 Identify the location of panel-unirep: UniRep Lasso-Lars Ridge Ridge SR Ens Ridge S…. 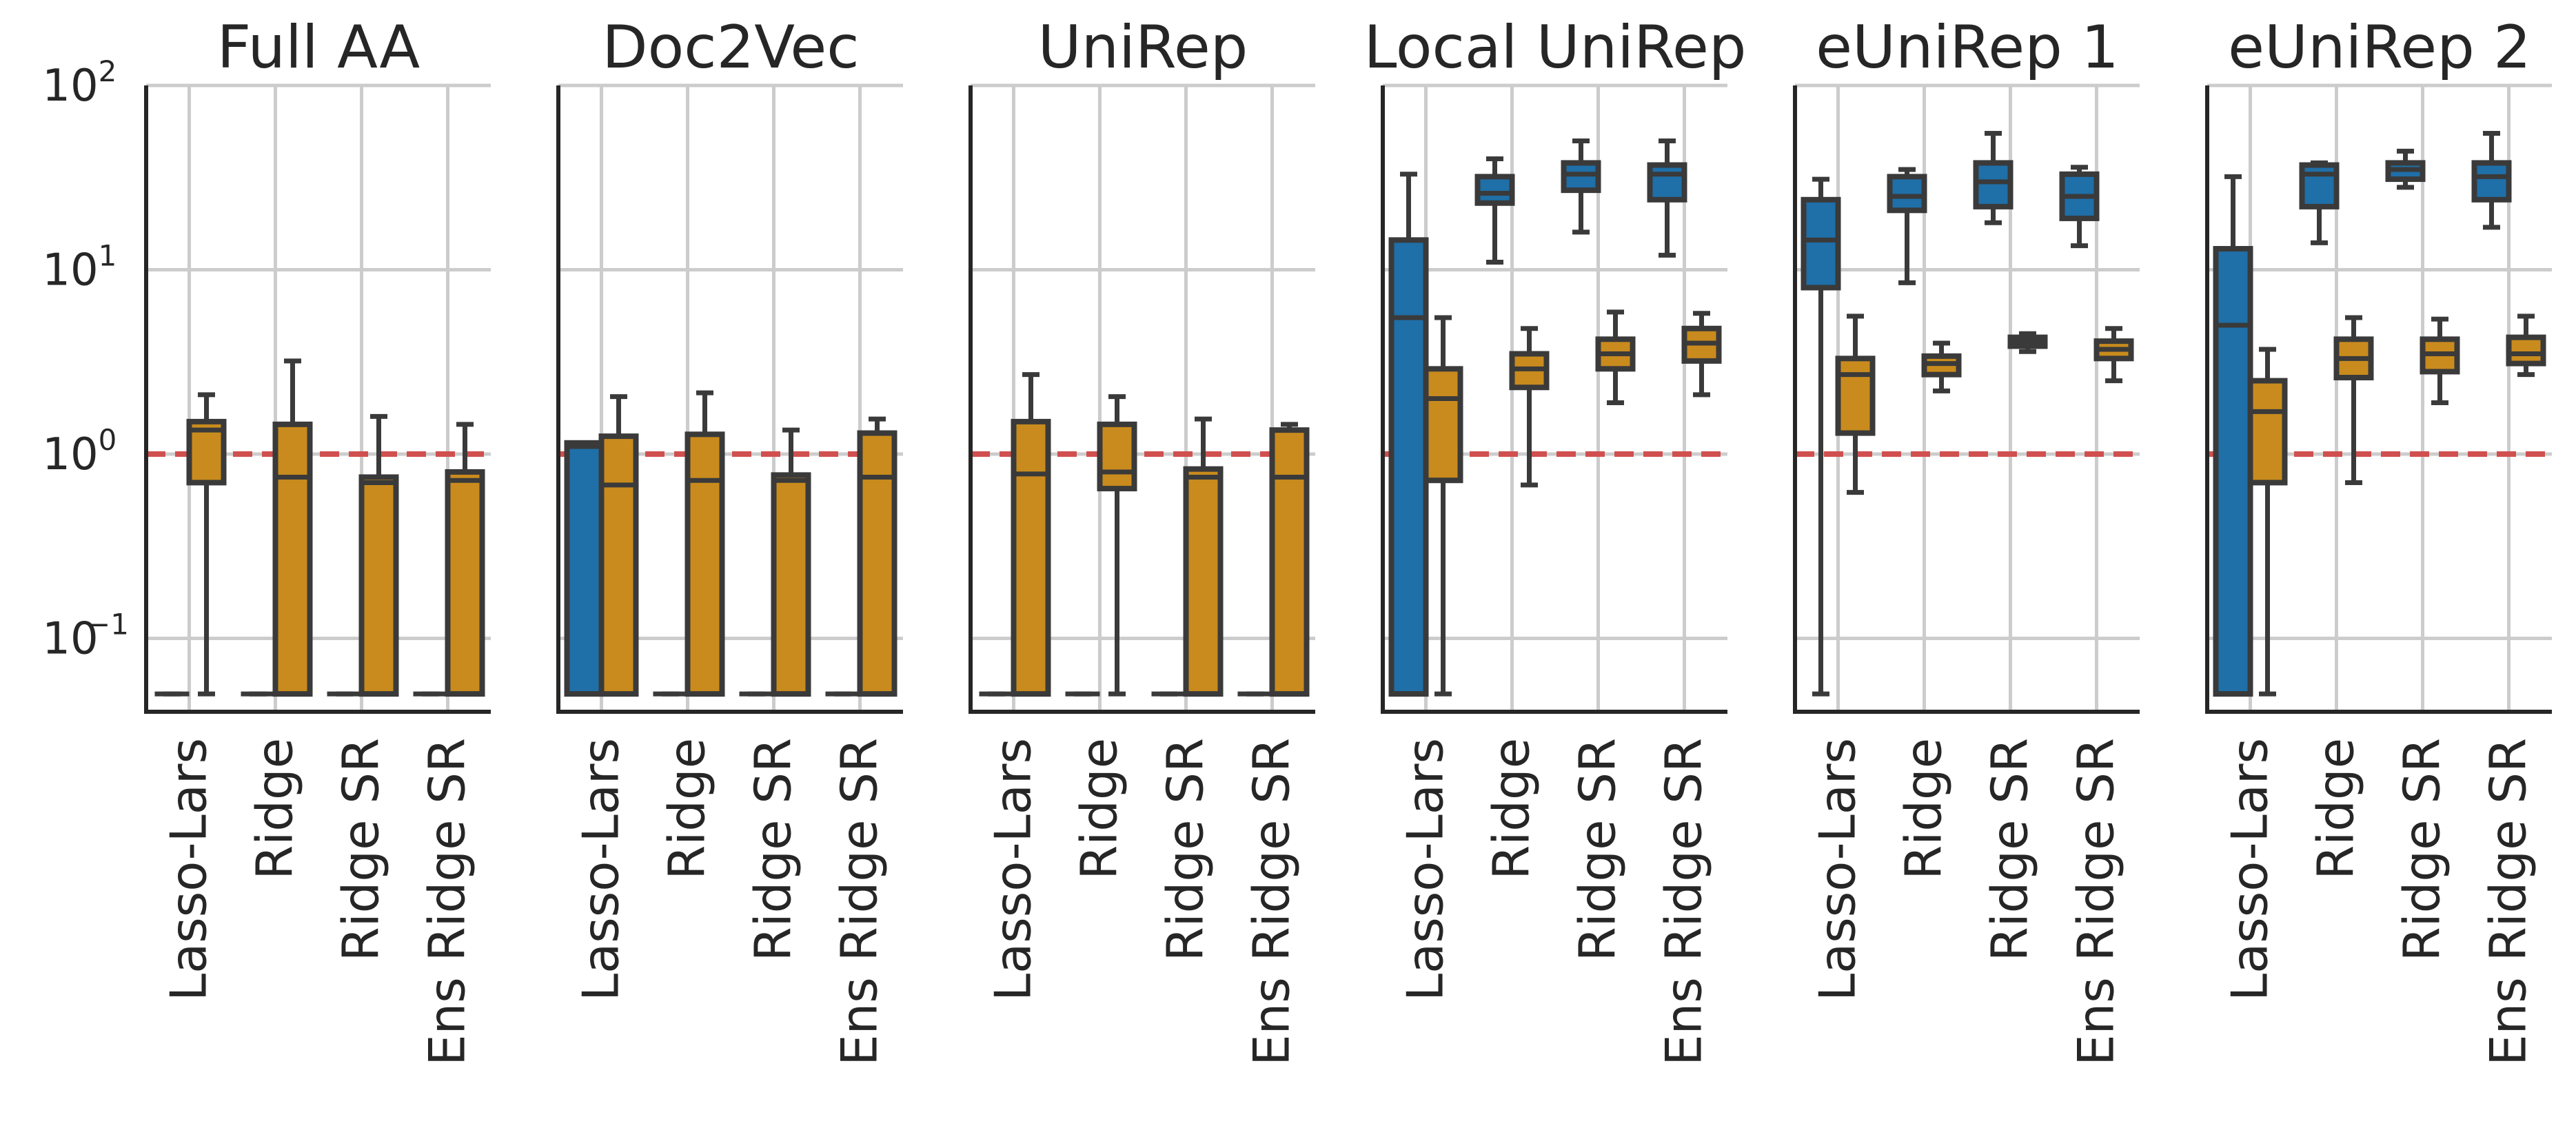
(1141, 539).